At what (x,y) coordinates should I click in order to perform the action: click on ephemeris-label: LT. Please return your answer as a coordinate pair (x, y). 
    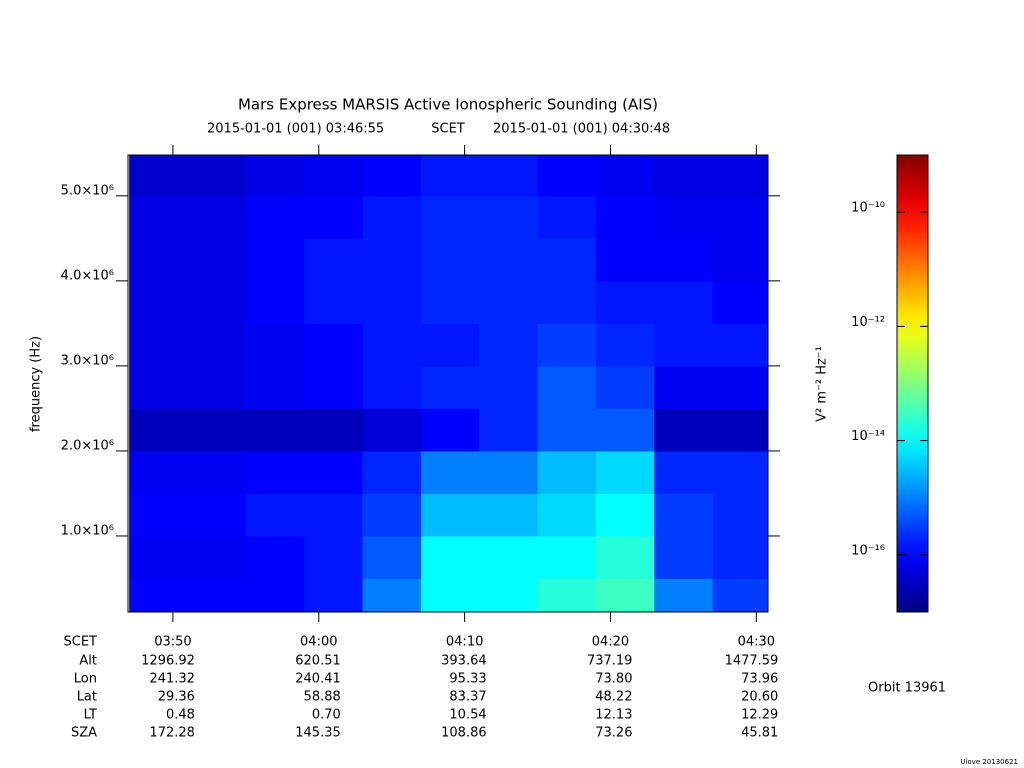
    Looking at the image, I should click on (90, 715).